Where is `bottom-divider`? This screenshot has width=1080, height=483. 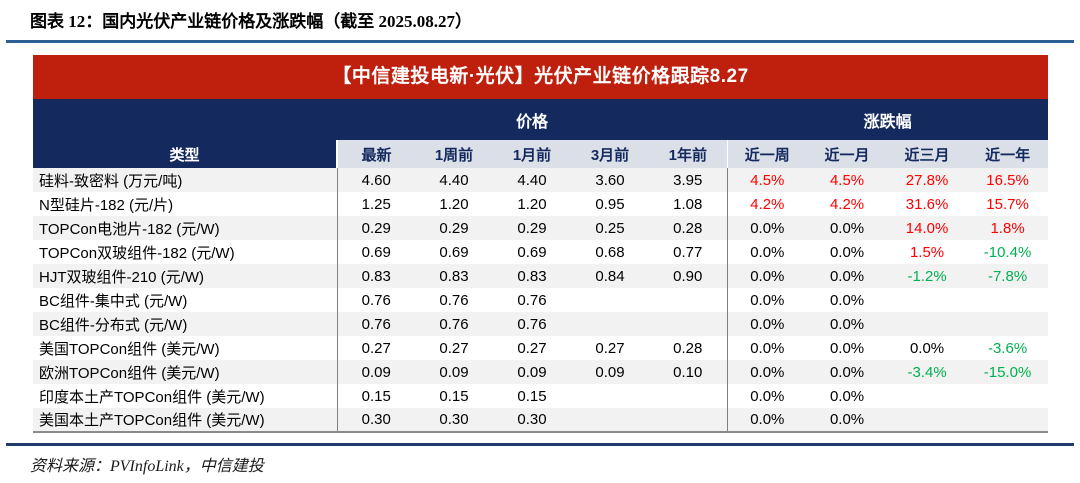
bottom-divider is located at coordinates (540, 444).